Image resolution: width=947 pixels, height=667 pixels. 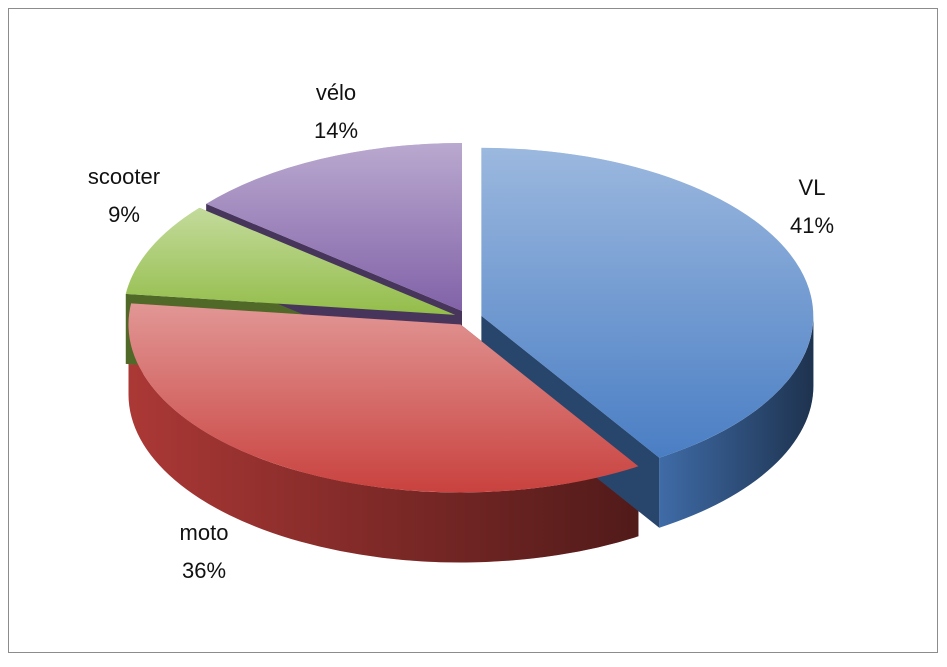 I want to click on category-label: moto, so click(x=204, y=532).